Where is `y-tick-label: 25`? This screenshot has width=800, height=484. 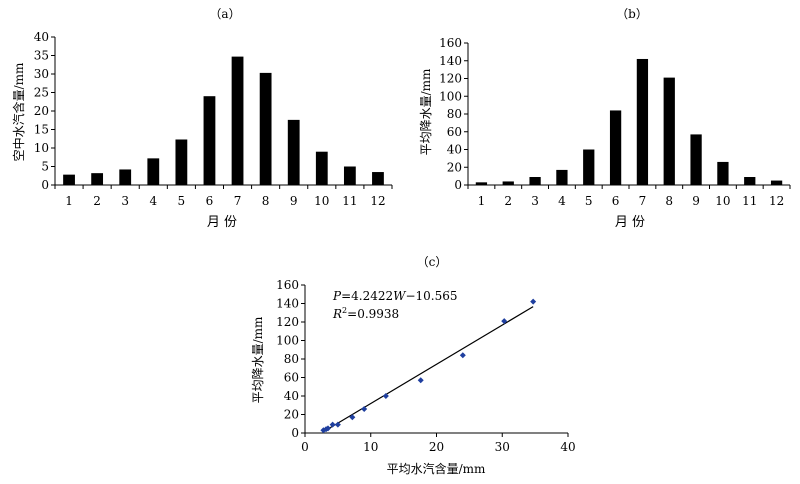
y-tick-label: 25 is located at coordinates (41, 93).